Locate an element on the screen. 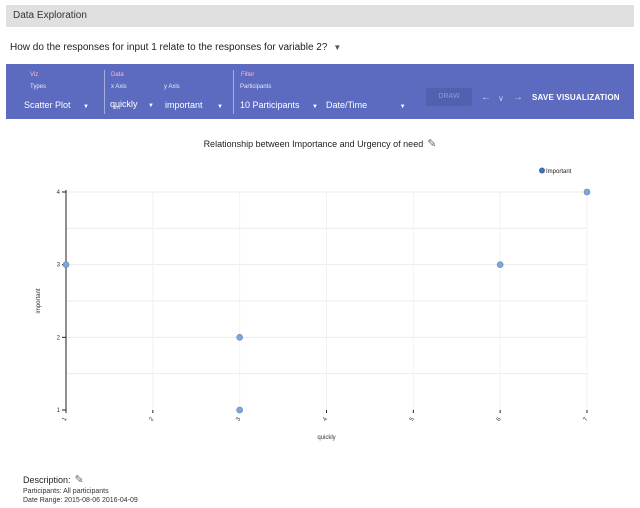  arrow-left-icon: ← is located at coordinates (486, 97).